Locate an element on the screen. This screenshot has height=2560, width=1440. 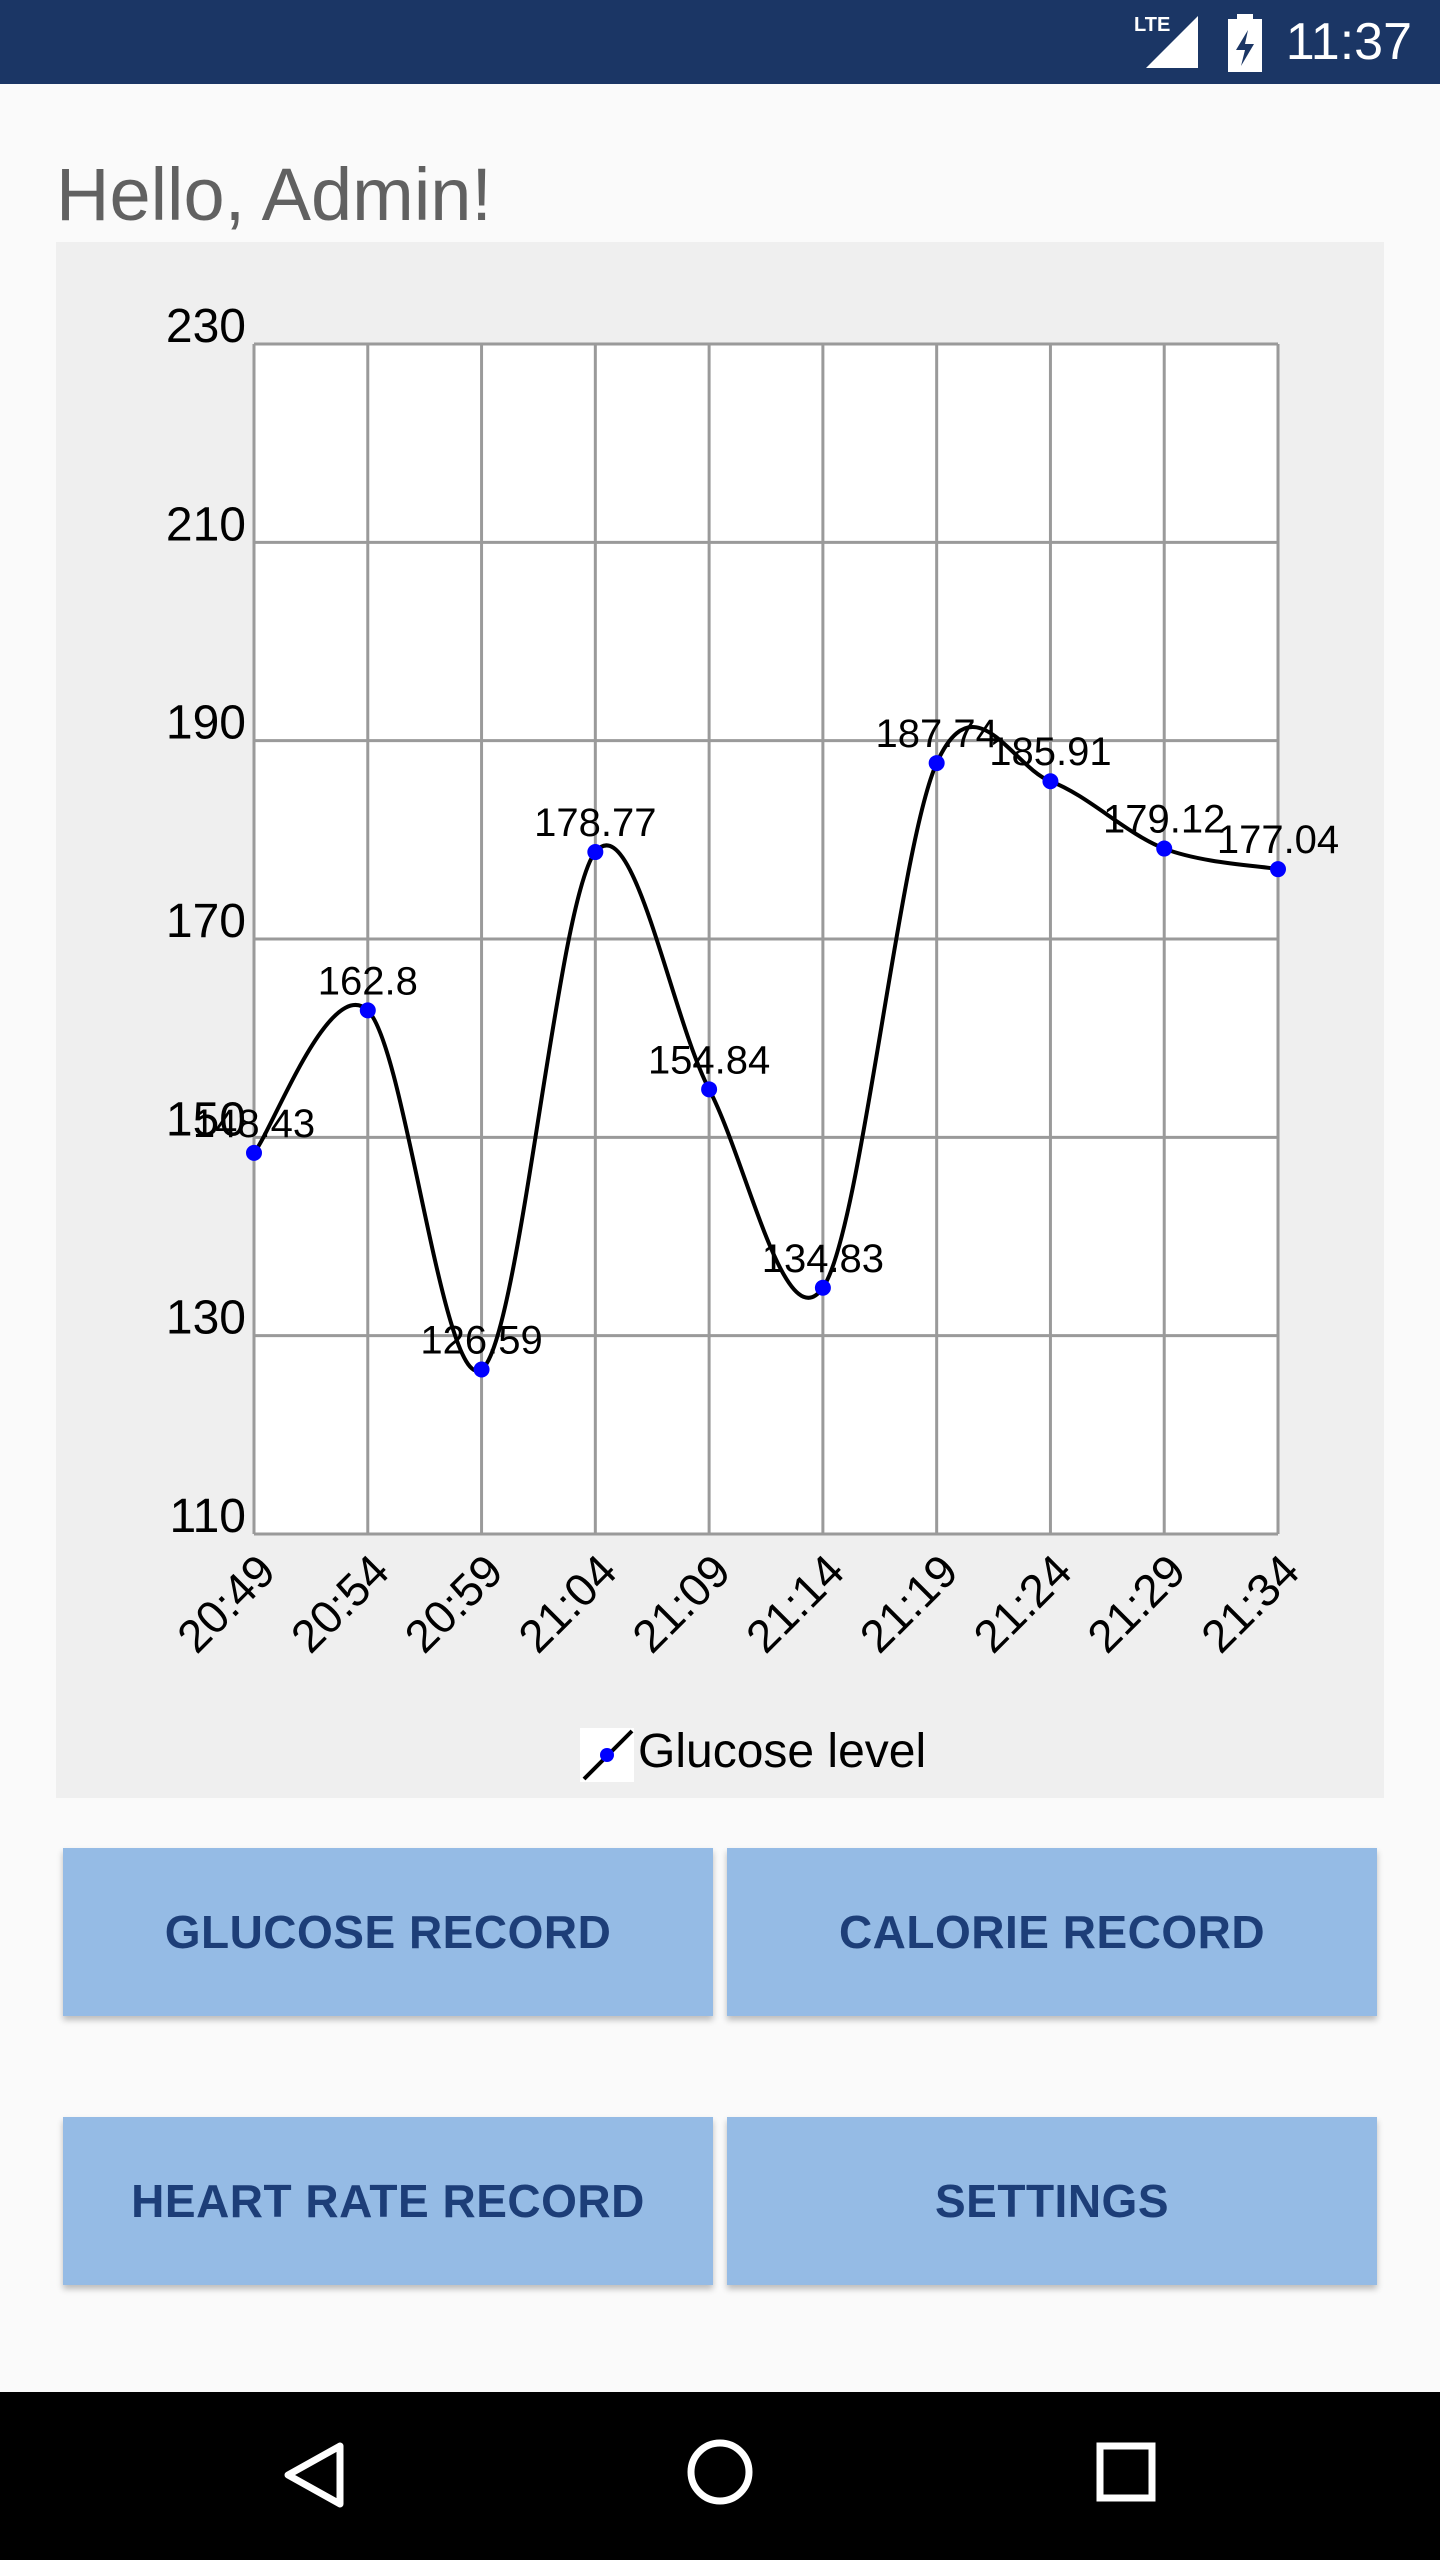
data-label: 148.43 is located at coordinates (254, 1124).